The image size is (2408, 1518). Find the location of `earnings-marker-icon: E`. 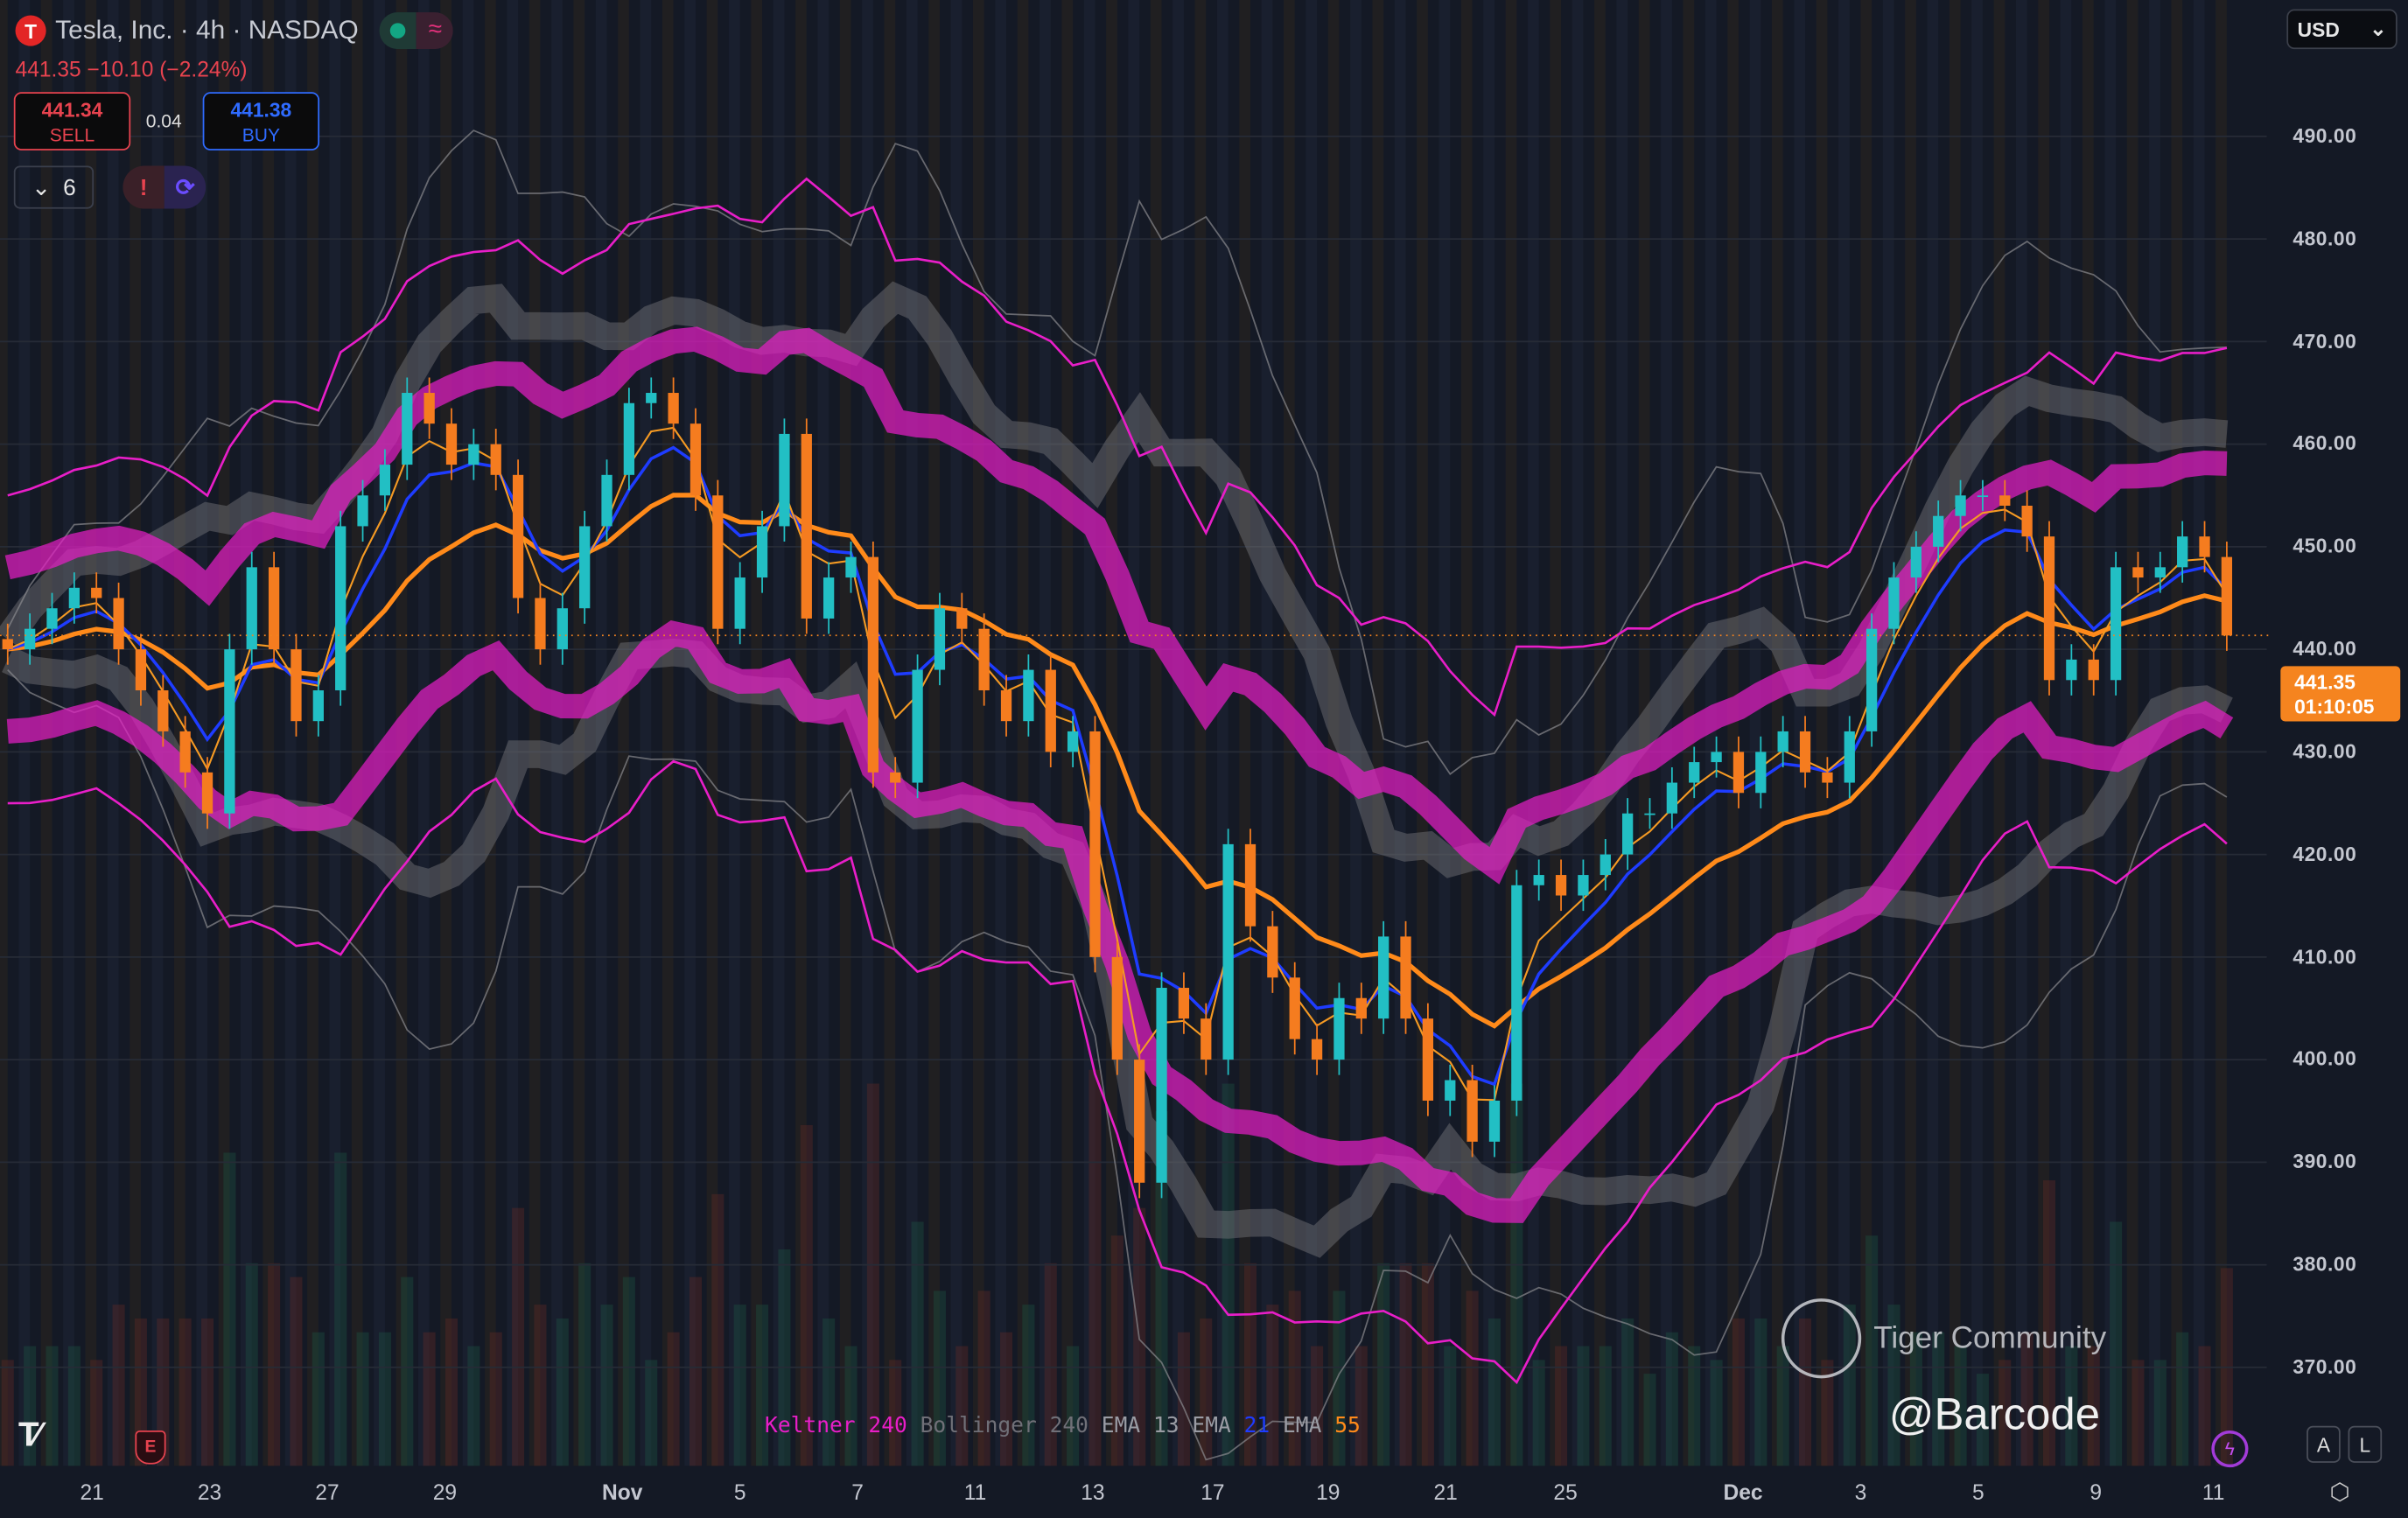

earnings-marker-icon: E is located at coordinates (150, 1448).